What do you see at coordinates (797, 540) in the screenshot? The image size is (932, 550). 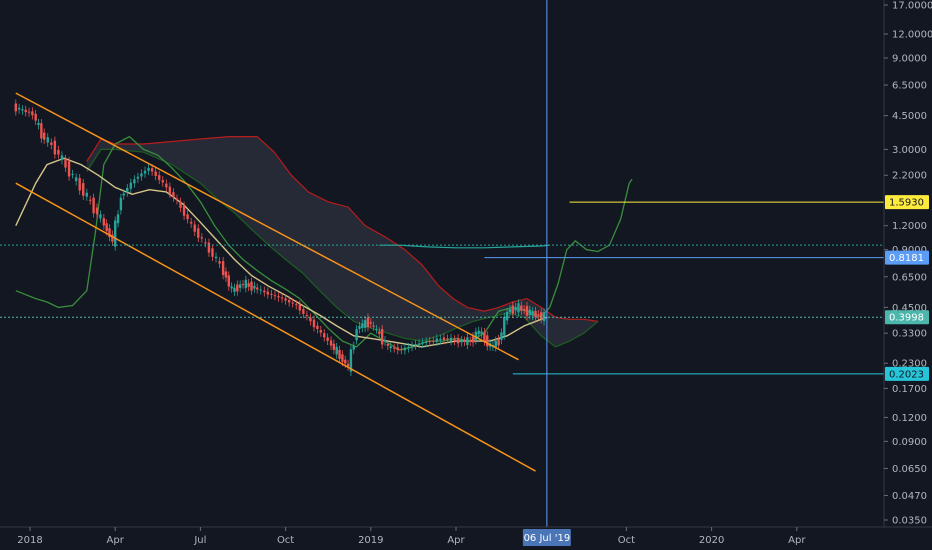 I see `x-tick-label: Apr` at bounding box center [797, 540].